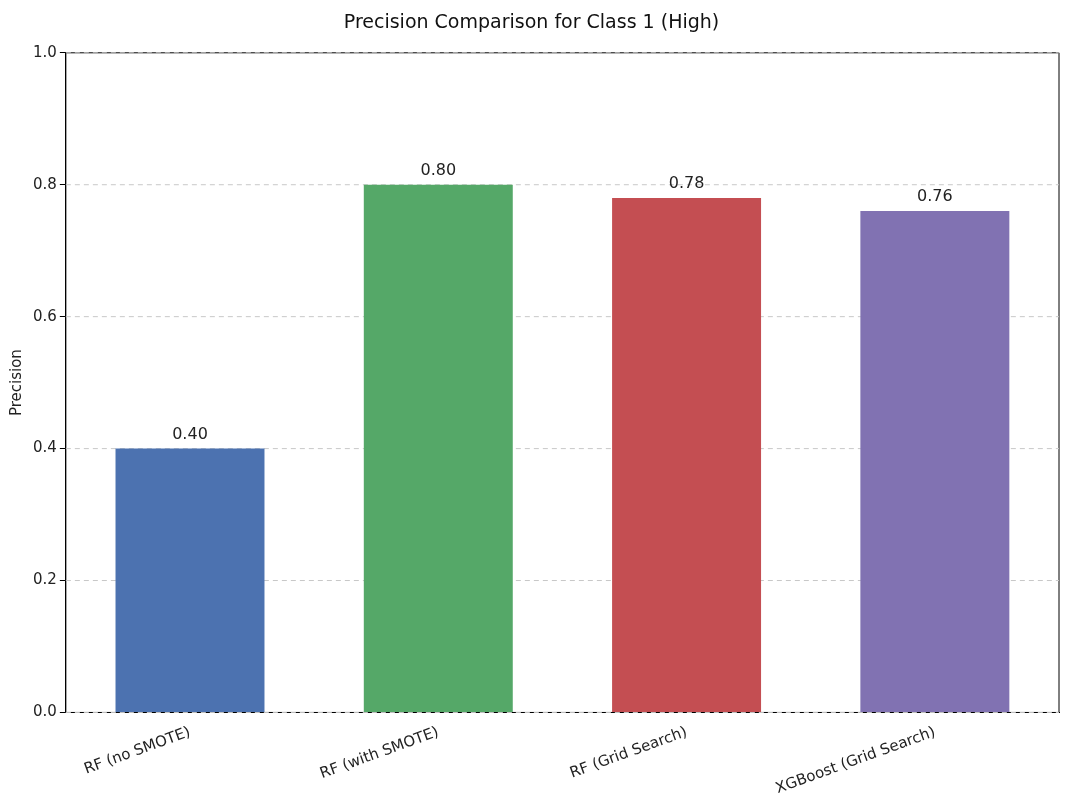  What do you see at coordinates (45, 51) in the screenshot?
I see `y-tick-label: 1.0` at bounding box center [45, 51].